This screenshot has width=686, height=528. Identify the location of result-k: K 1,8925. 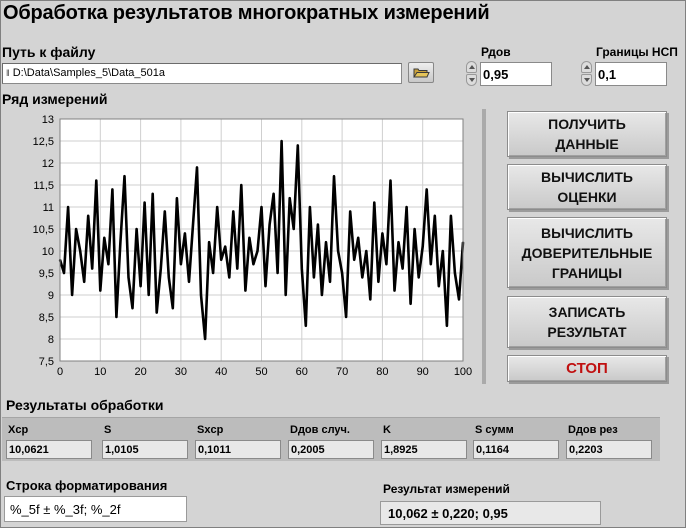
(424, 440).